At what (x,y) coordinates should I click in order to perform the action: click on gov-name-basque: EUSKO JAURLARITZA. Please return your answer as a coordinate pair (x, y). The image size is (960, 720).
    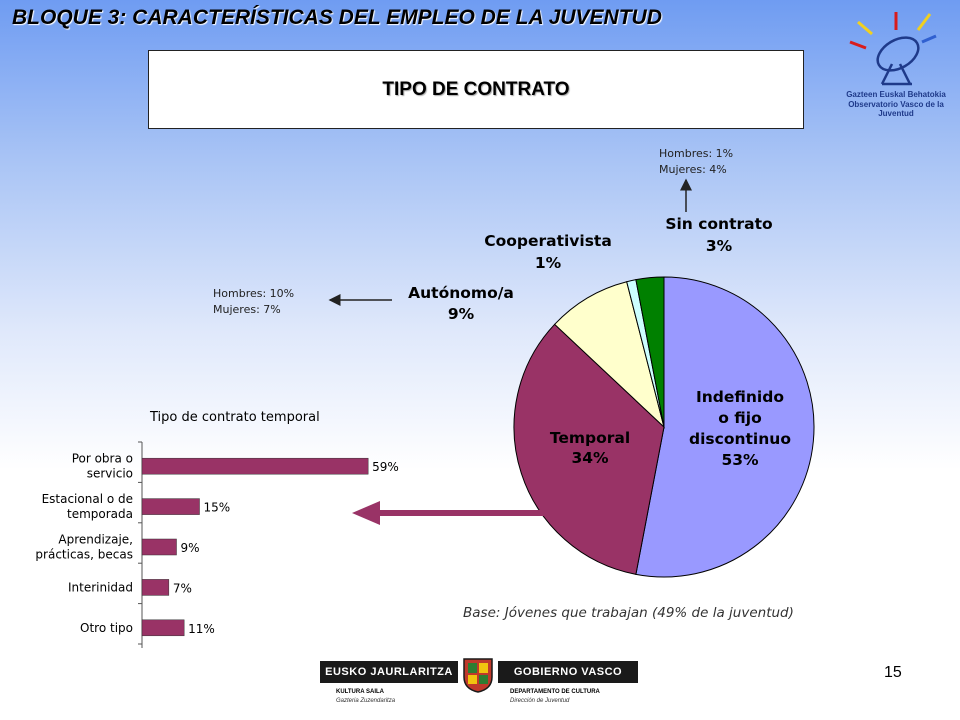
    Looking at the image, I should click on (389, 672).